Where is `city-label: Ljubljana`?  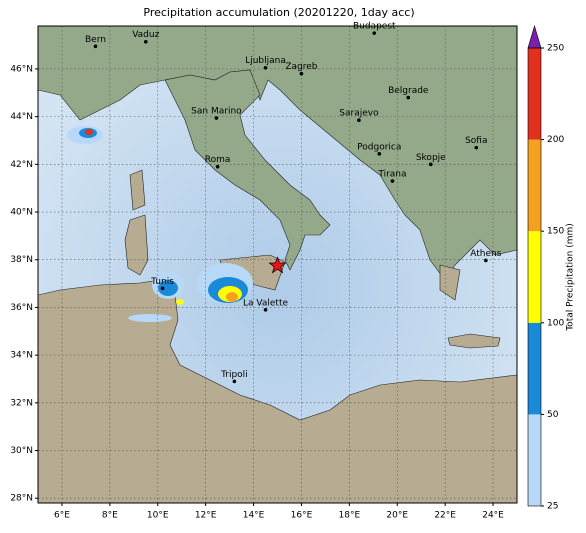 city-label: Ljubljana is located at coordinates (265, 61).